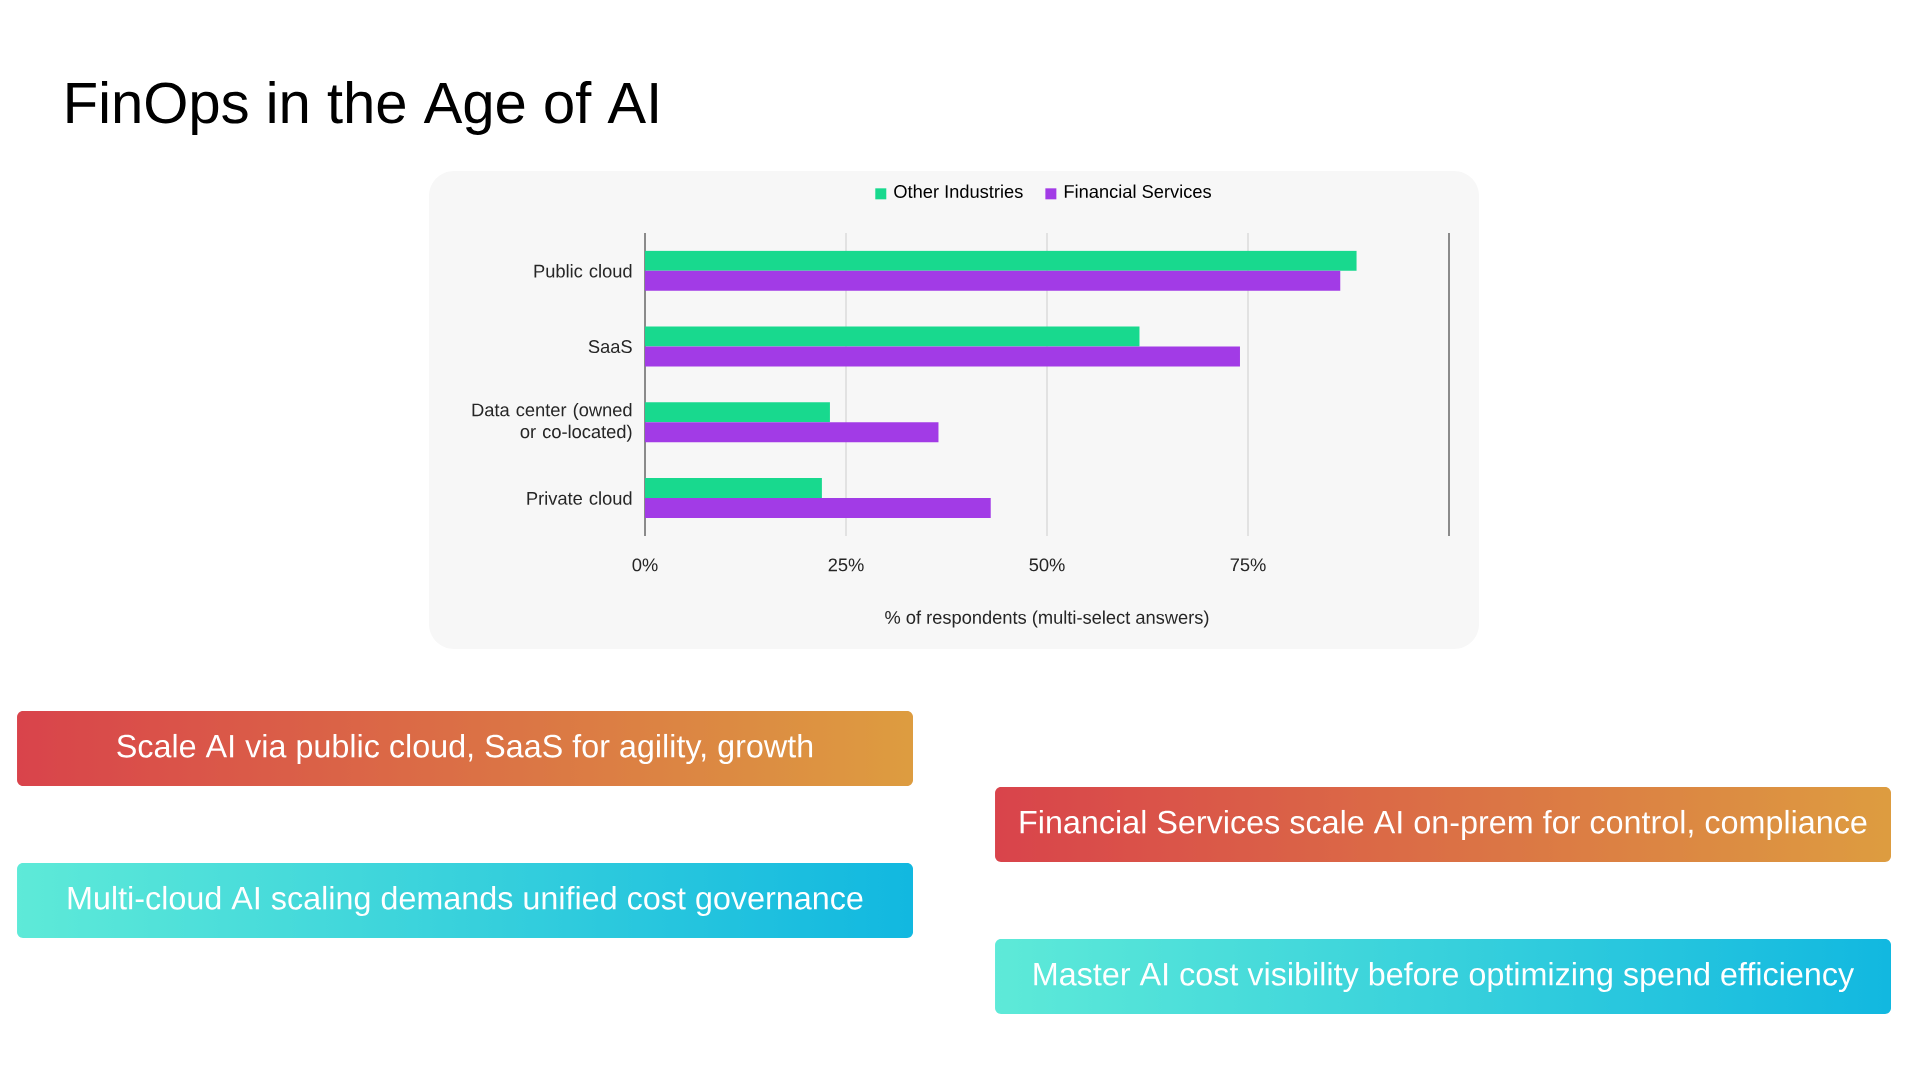 The image size is (1920, 1080). Describe the element at coordinates (1047, 565) in the screenshot. I see `x-tick-label: 50%` at that location.